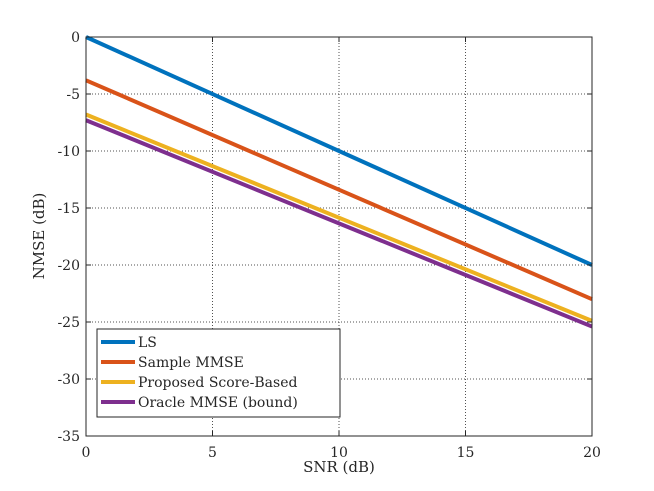  I want to click on y-tick-label: -25, so click(68, 323).